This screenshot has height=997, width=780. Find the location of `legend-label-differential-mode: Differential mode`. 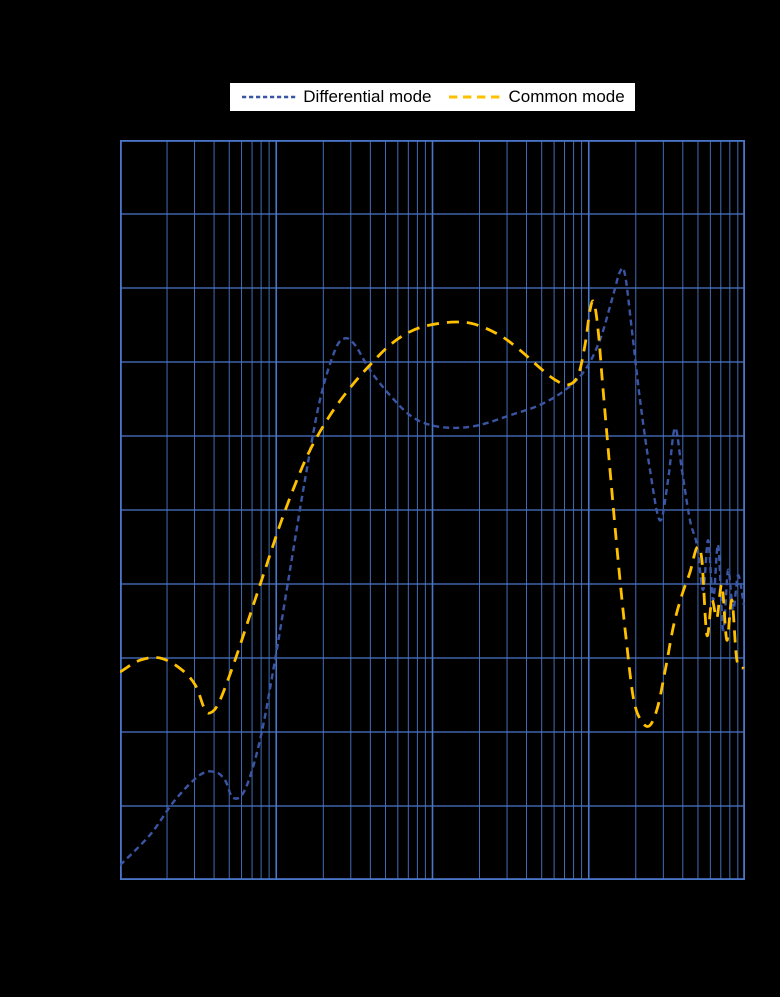

legend-label-differential-mode: Differential mode is located at coordinates (367, 96).